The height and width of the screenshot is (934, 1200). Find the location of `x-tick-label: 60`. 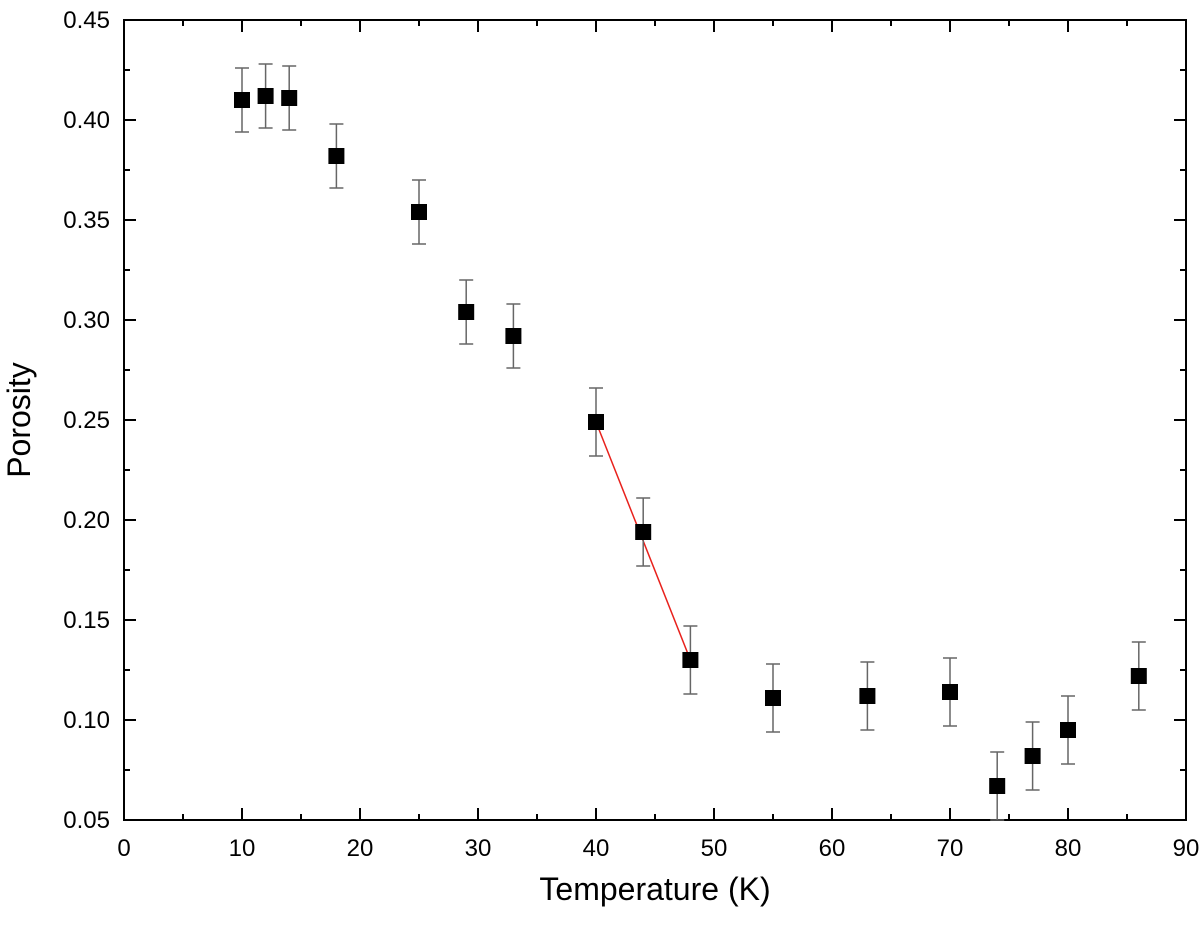

x-tick-label: 60 is located at coordinates (832, 848).